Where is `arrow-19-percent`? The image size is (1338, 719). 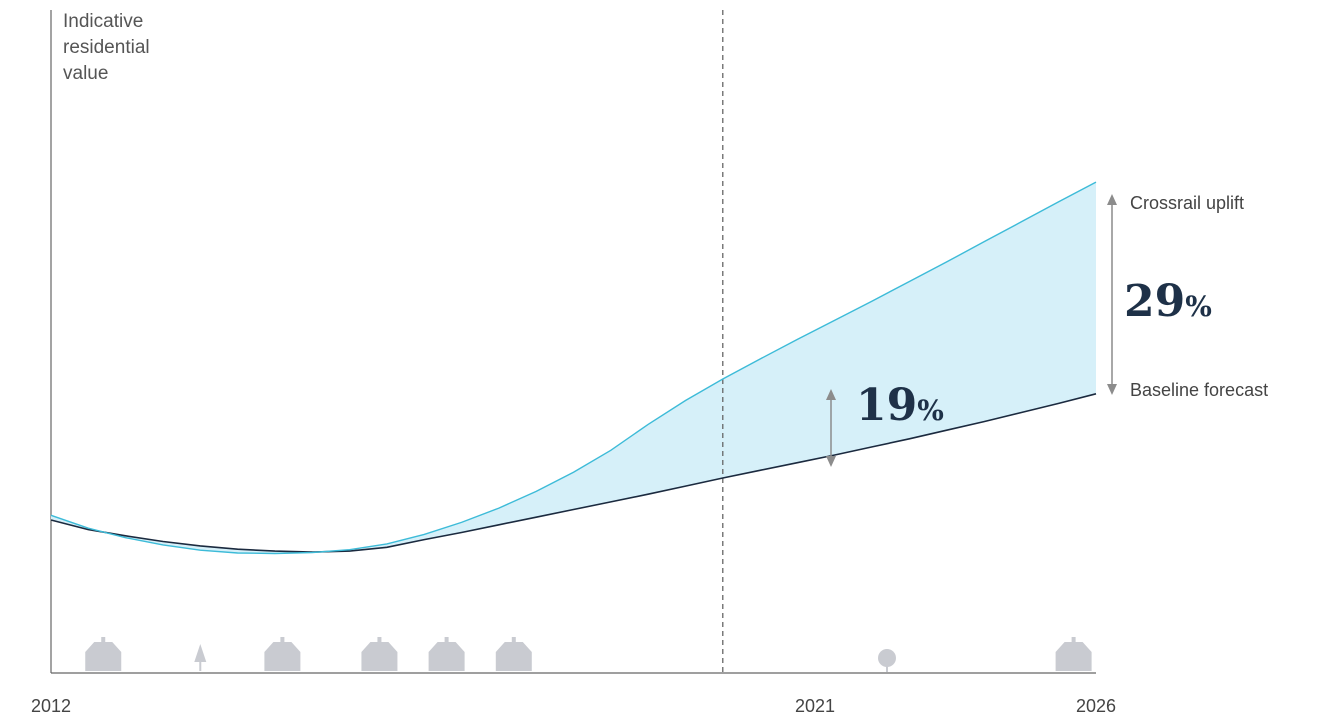 arrow-19-percent is located at coordinates (831, 428).